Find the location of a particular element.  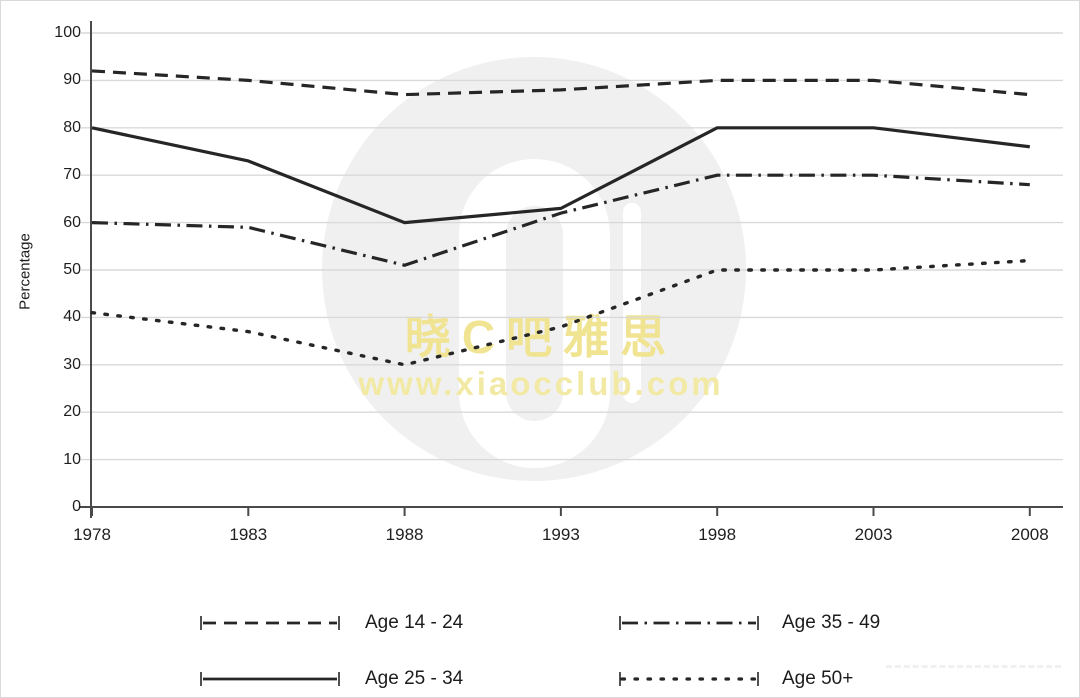

y-axis-tick-label: 70 is located at coordinates (72, 175).